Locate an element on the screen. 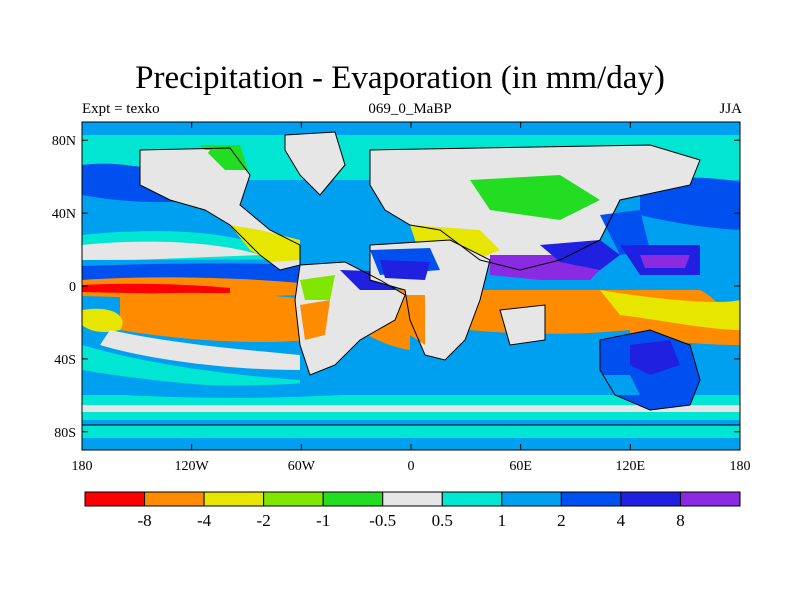 Image resolution: width=800 pixels, height=600 pixels. colorbar-label: 0.5 is located at coordinates (442, 520).